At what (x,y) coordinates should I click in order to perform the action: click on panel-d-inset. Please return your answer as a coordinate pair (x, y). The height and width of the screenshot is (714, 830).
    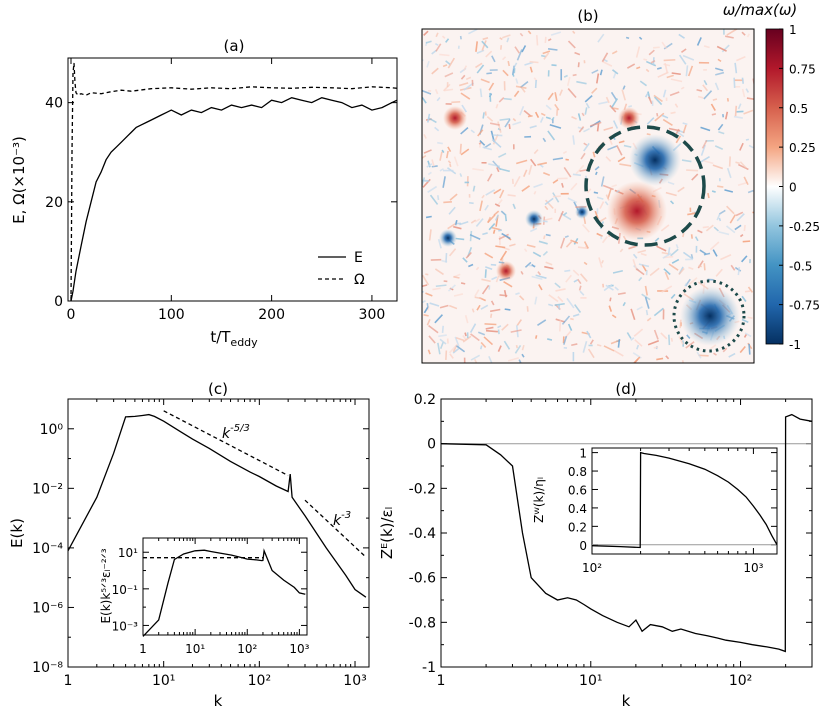
    Looking at the image, I should click on (684, 501).